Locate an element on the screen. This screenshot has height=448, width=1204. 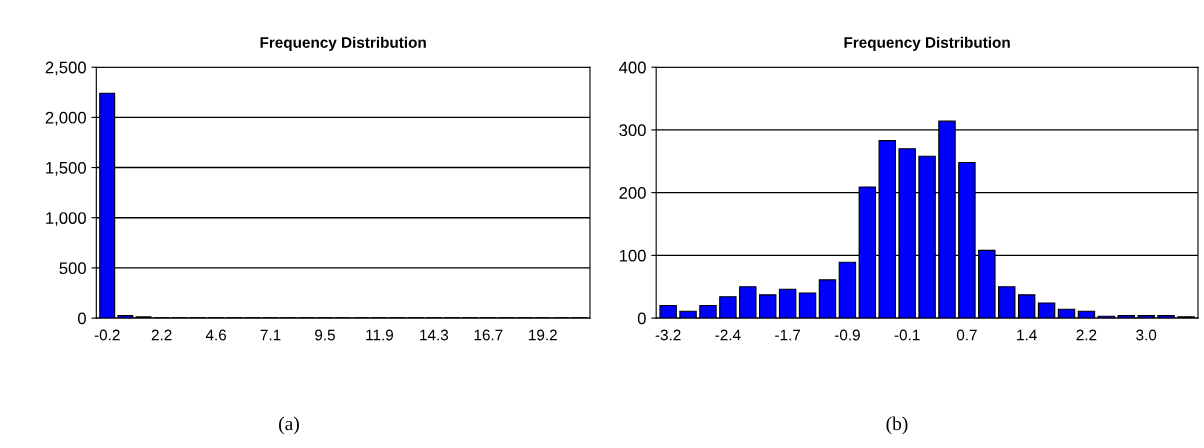
x-tick-label: 7.1 is located at coordinates (270, 335).